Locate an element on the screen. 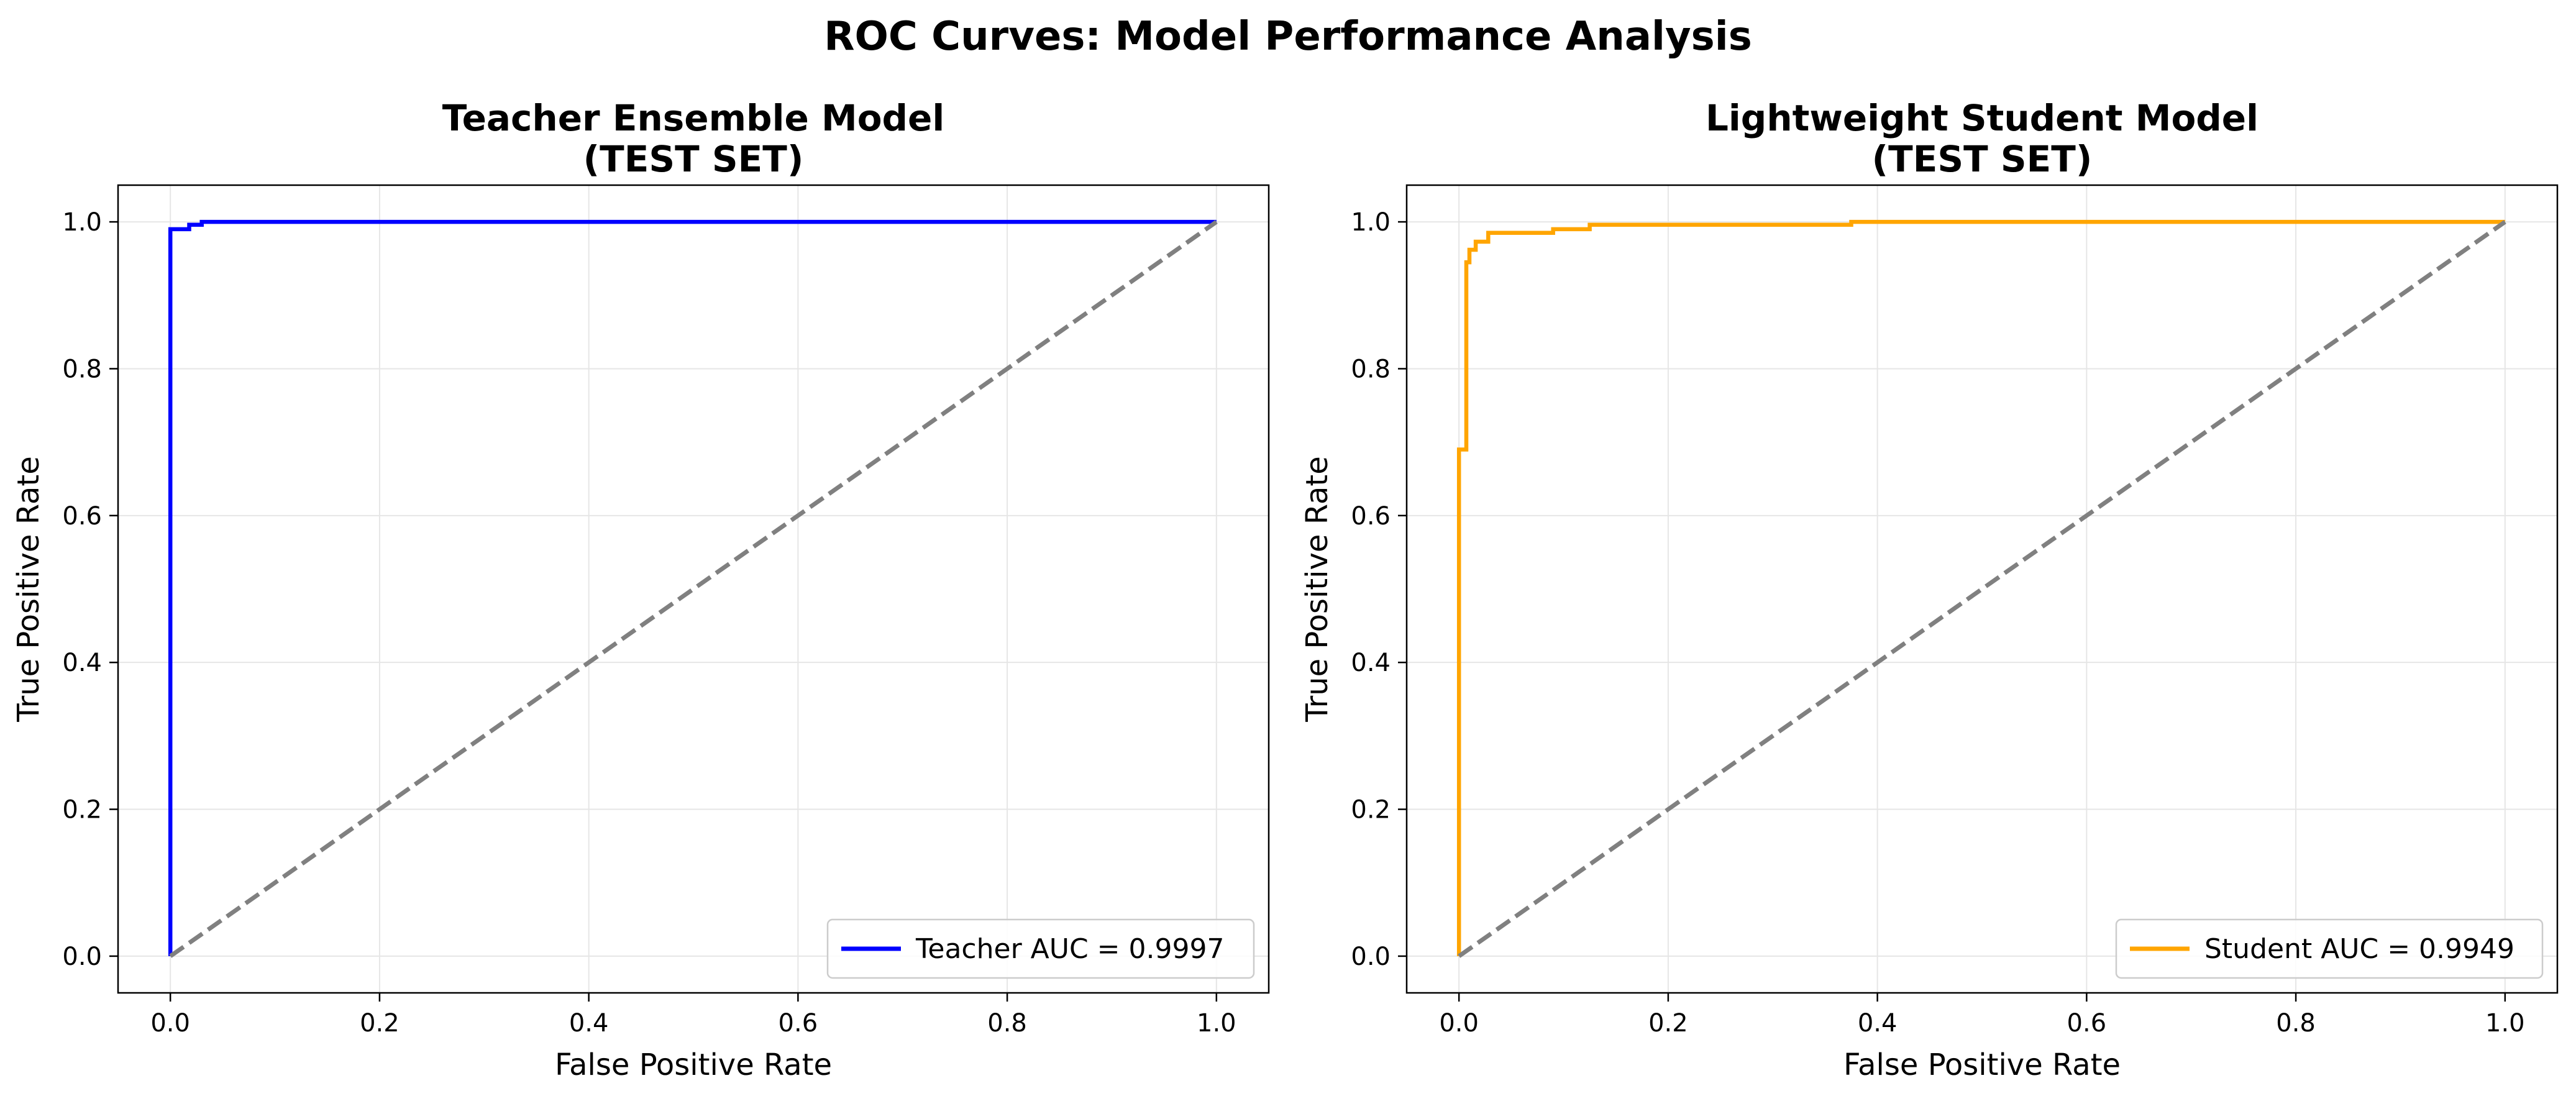 The width and height of the screenshot is (2576, 1096). panel-title: Lightweight Student Model (TEST SET) is located at coordinates (1982, 138).